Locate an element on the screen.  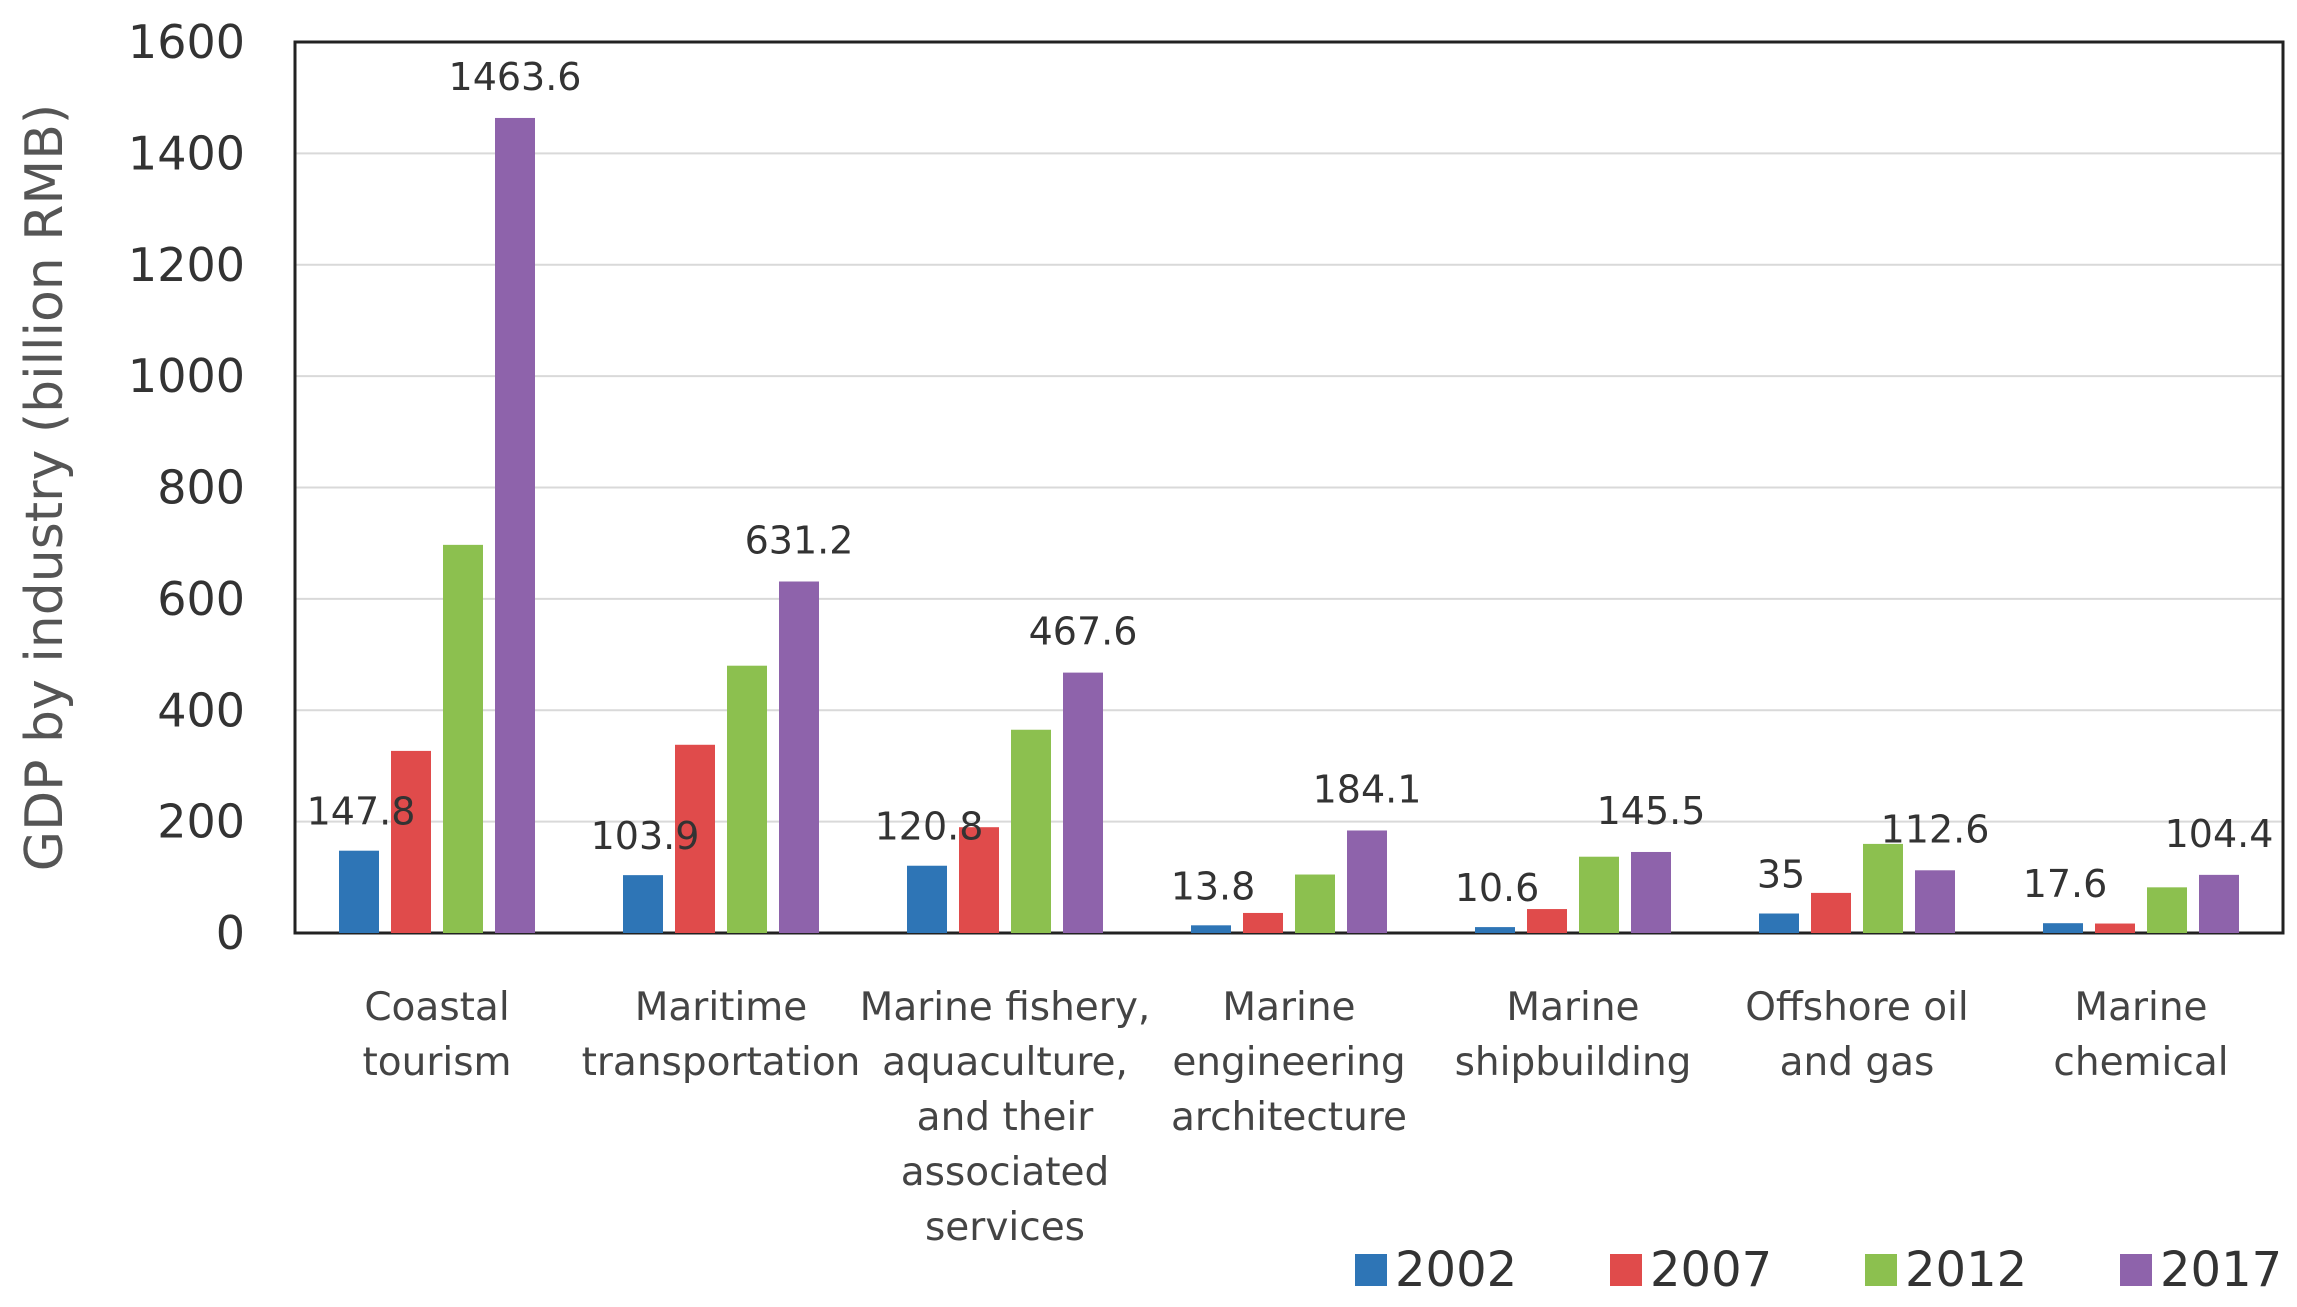
y-tick-label: 1600 is located at coordinates (186, 42).